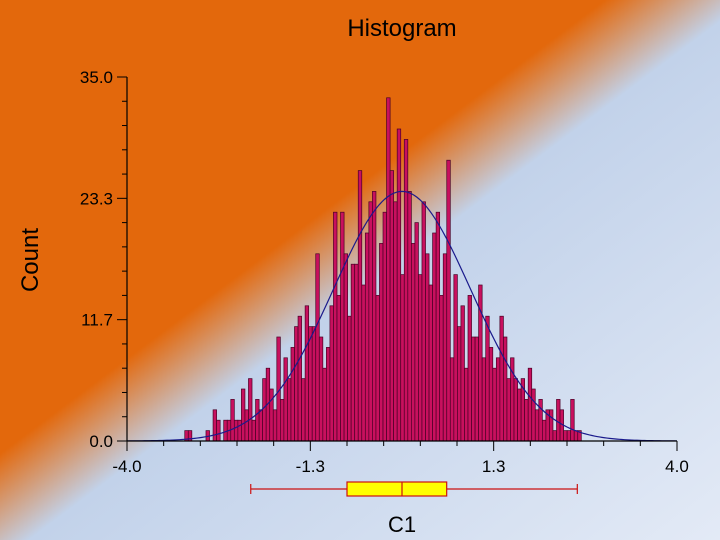 The image size is (720, 540). Describe the element at coordinates (397, 489) in the screenshot. I see `boxplot-box` at that location.